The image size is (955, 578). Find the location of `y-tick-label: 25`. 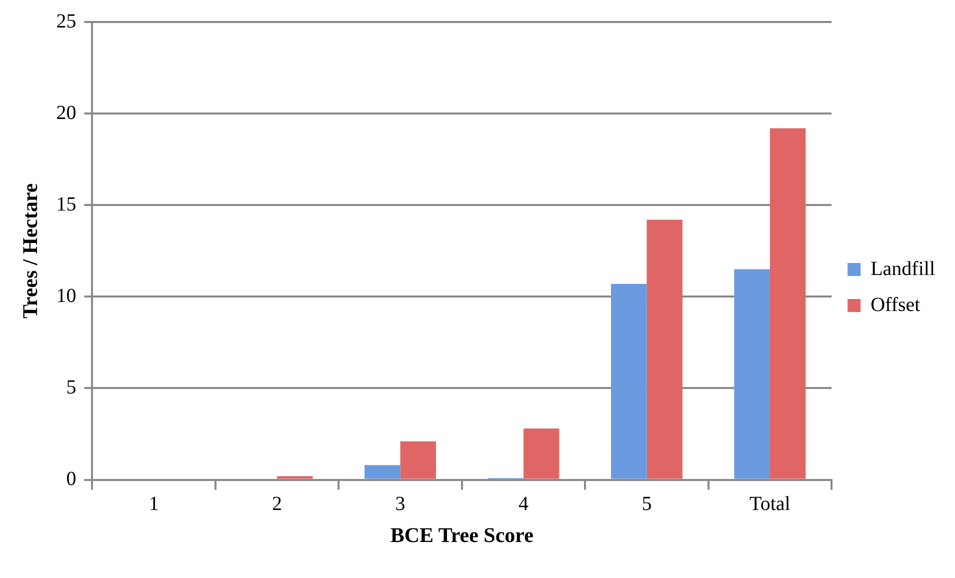

y-tick-label: 25 is located at coordinates (66, 21).